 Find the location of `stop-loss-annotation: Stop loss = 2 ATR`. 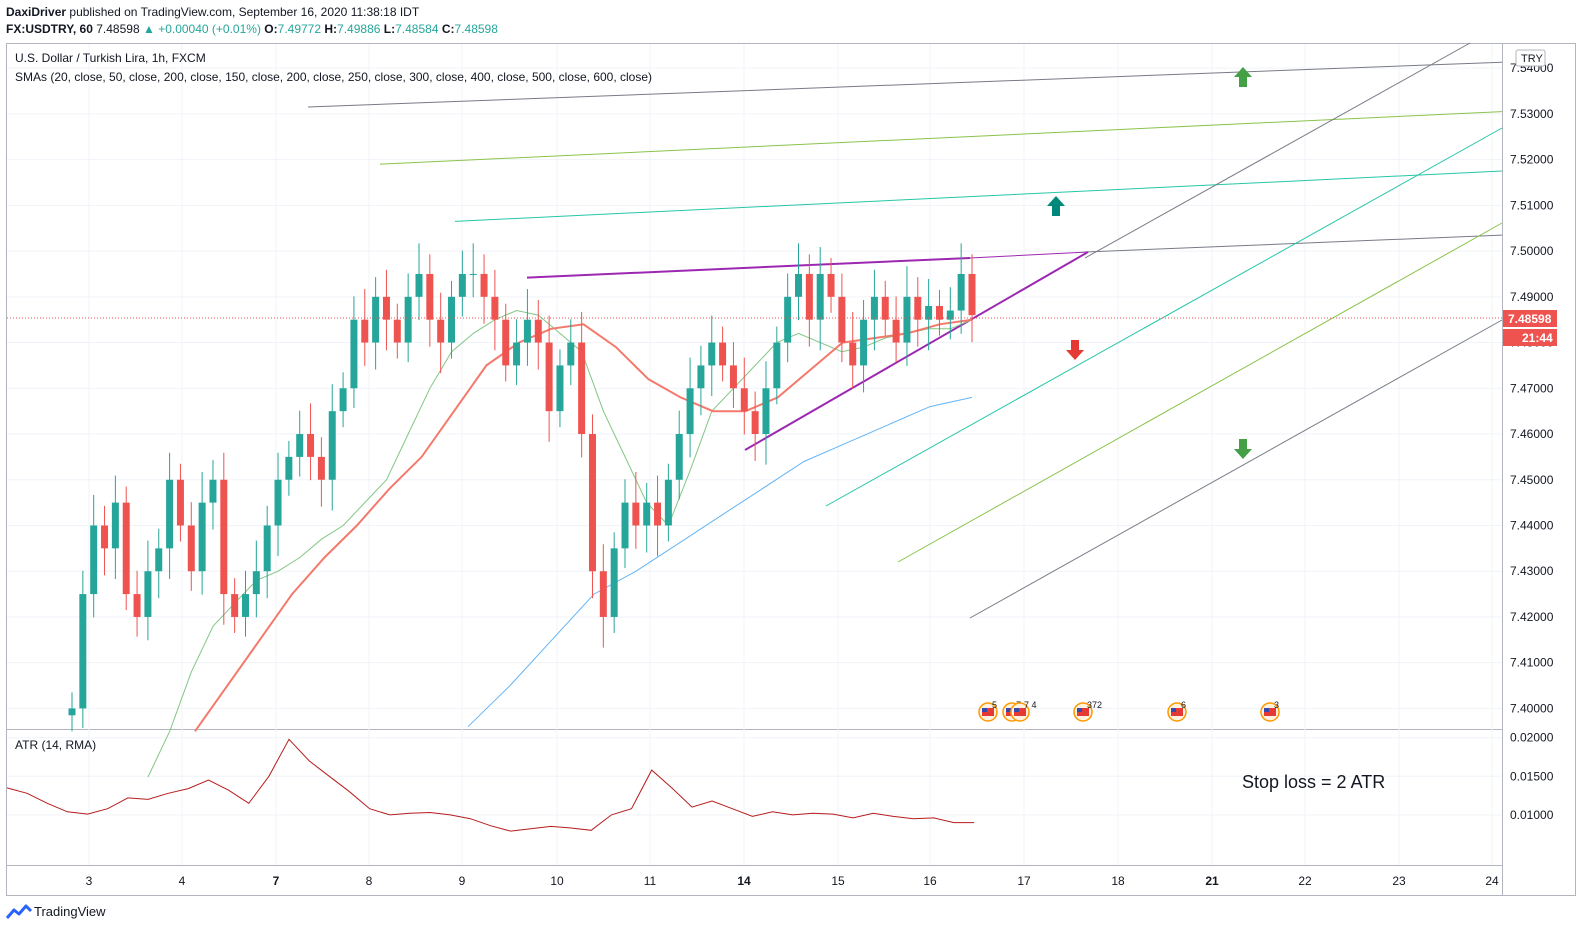

stop-loss-annotation: Stop loss = 2 ATR is located at coordinates (1313, 782).